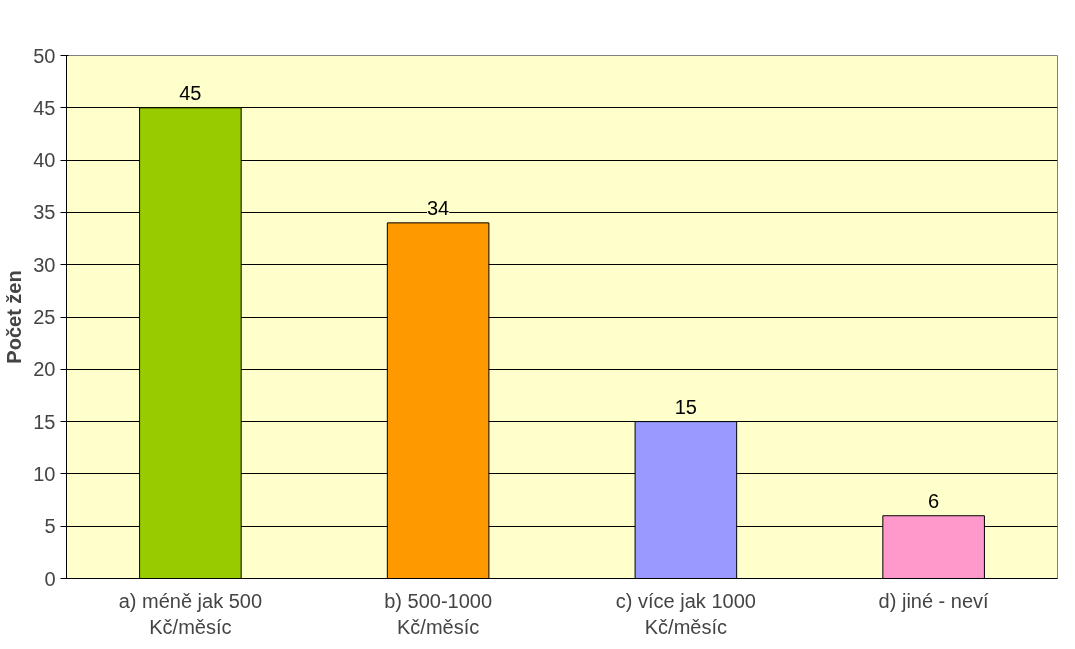 The width and height of the screenshot is (1075, 649). Describe the element at coordinates (44, 264) in the screenshot. I see `y-tick-label: 30` at that location.